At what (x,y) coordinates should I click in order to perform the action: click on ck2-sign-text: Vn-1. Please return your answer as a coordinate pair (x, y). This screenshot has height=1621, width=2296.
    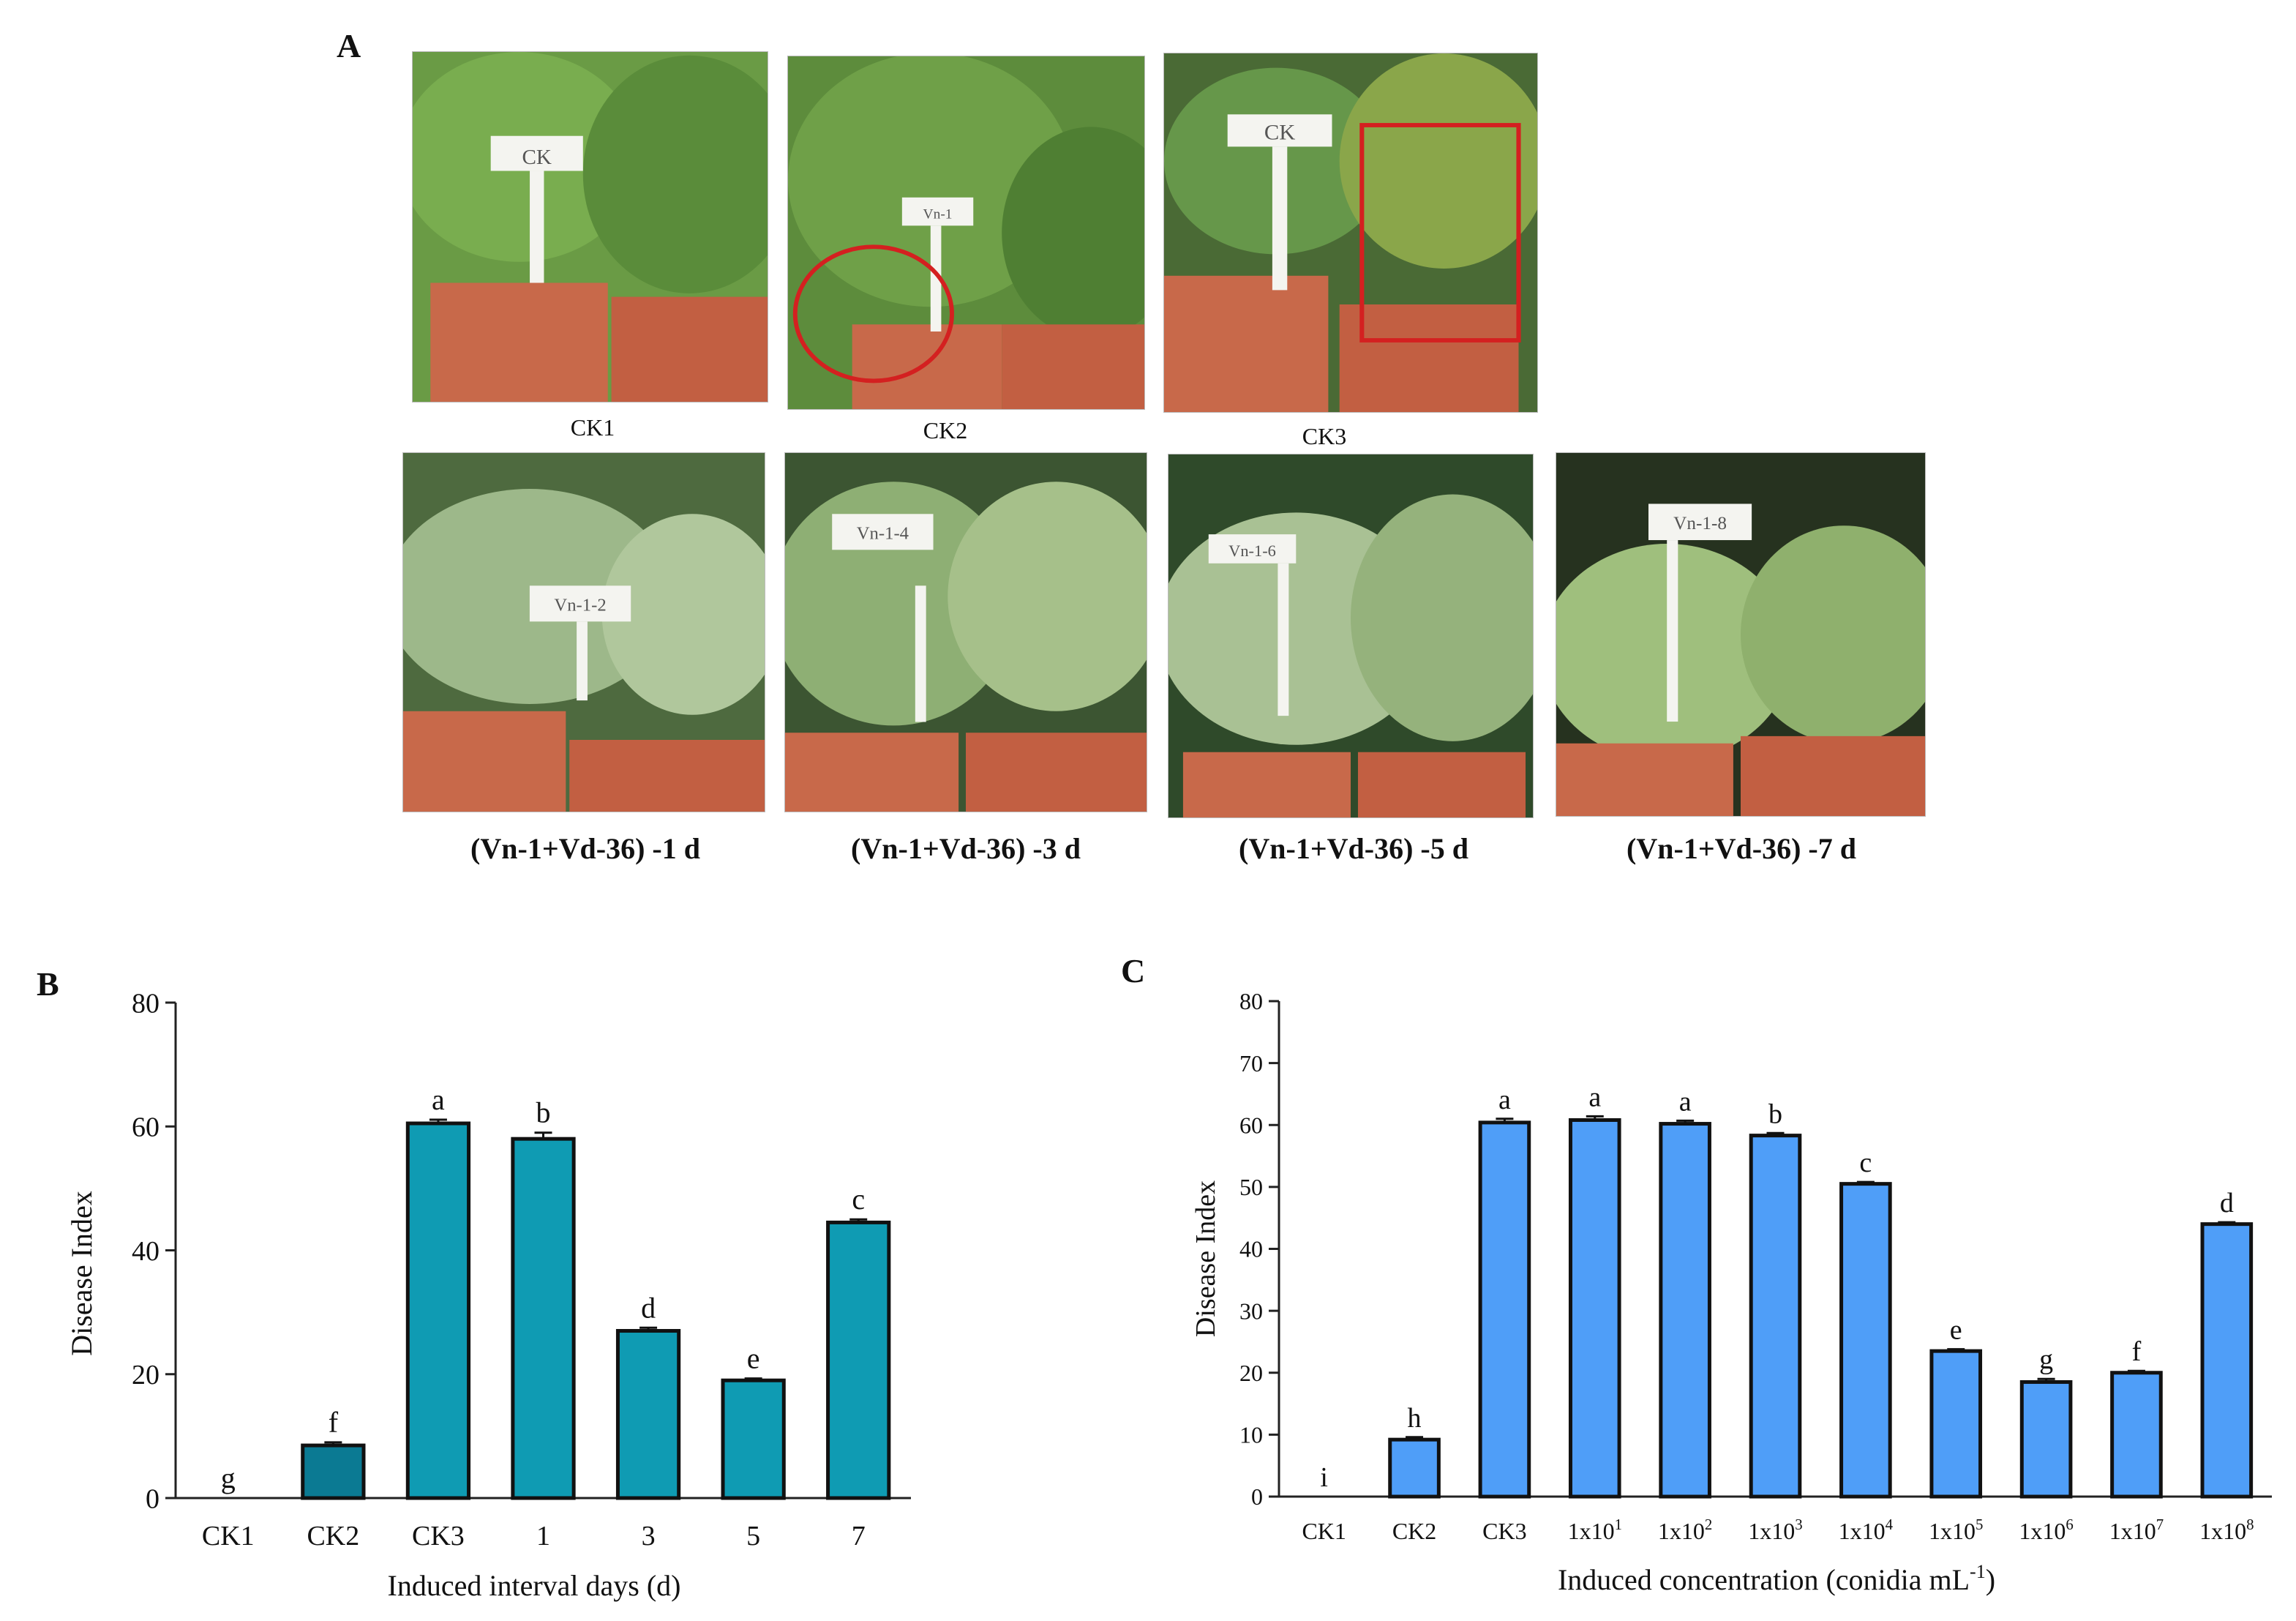
    Looking at the image, I should click on (938, 214).